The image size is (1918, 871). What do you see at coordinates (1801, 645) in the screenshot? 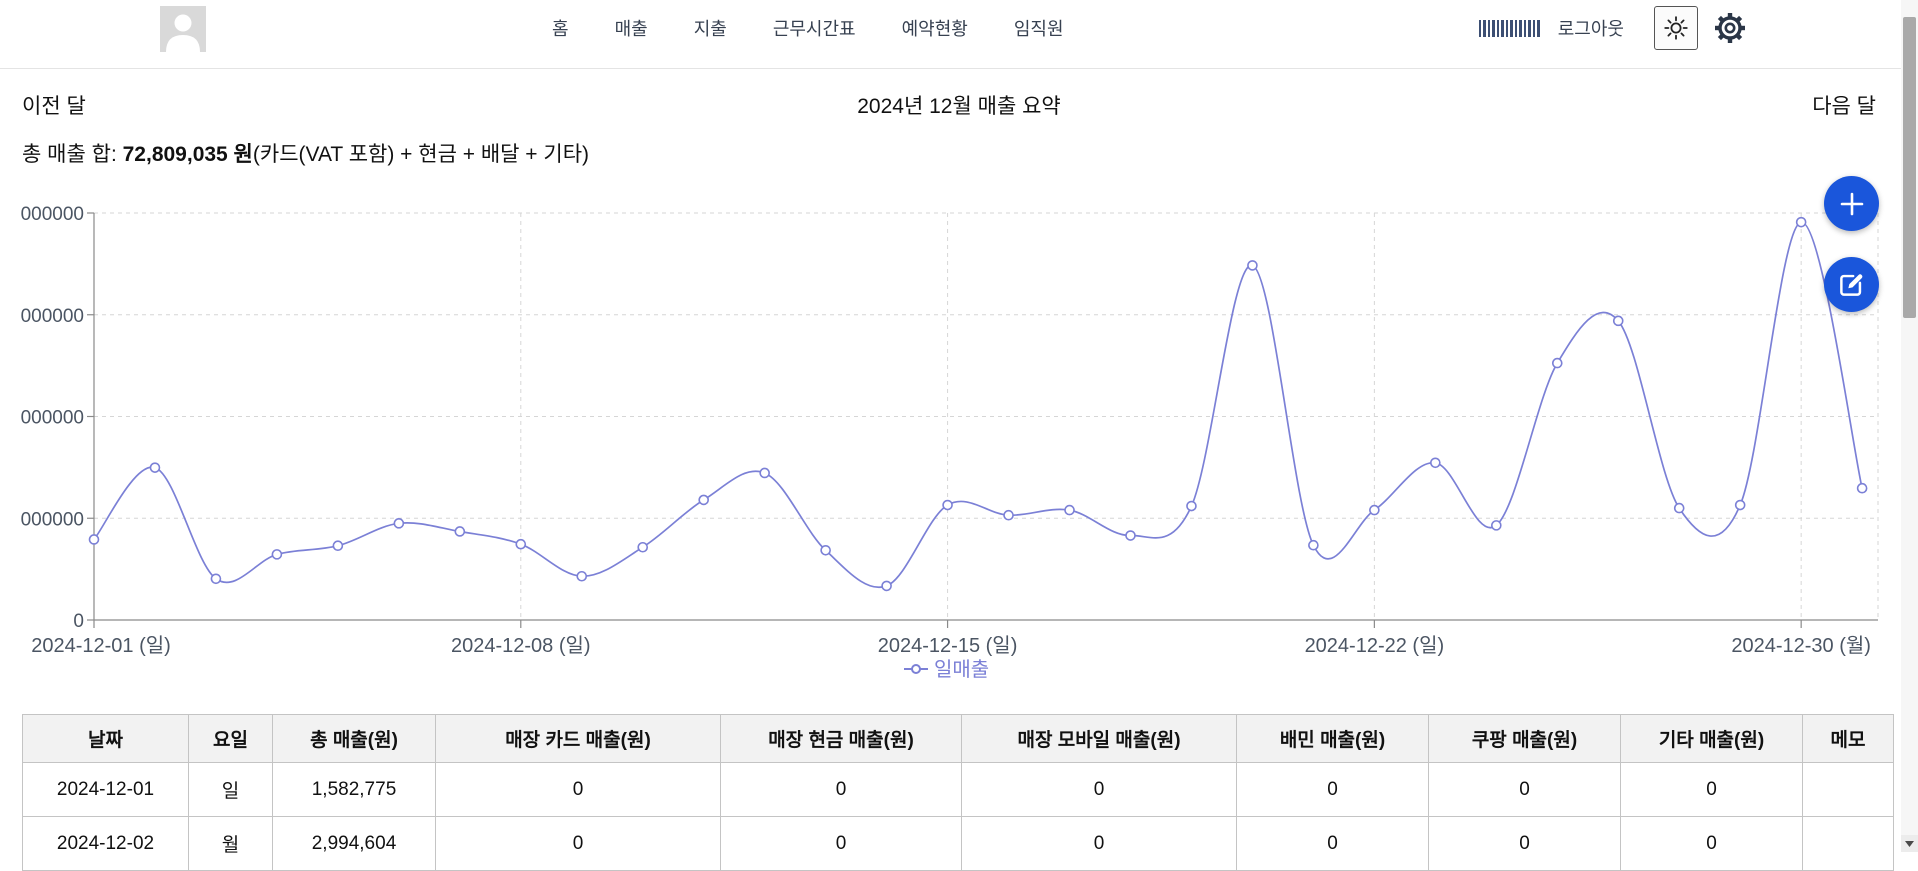
I see `x-axis-tick-label: 2024-12-30 (월)` at bounding box center [1801, 645].